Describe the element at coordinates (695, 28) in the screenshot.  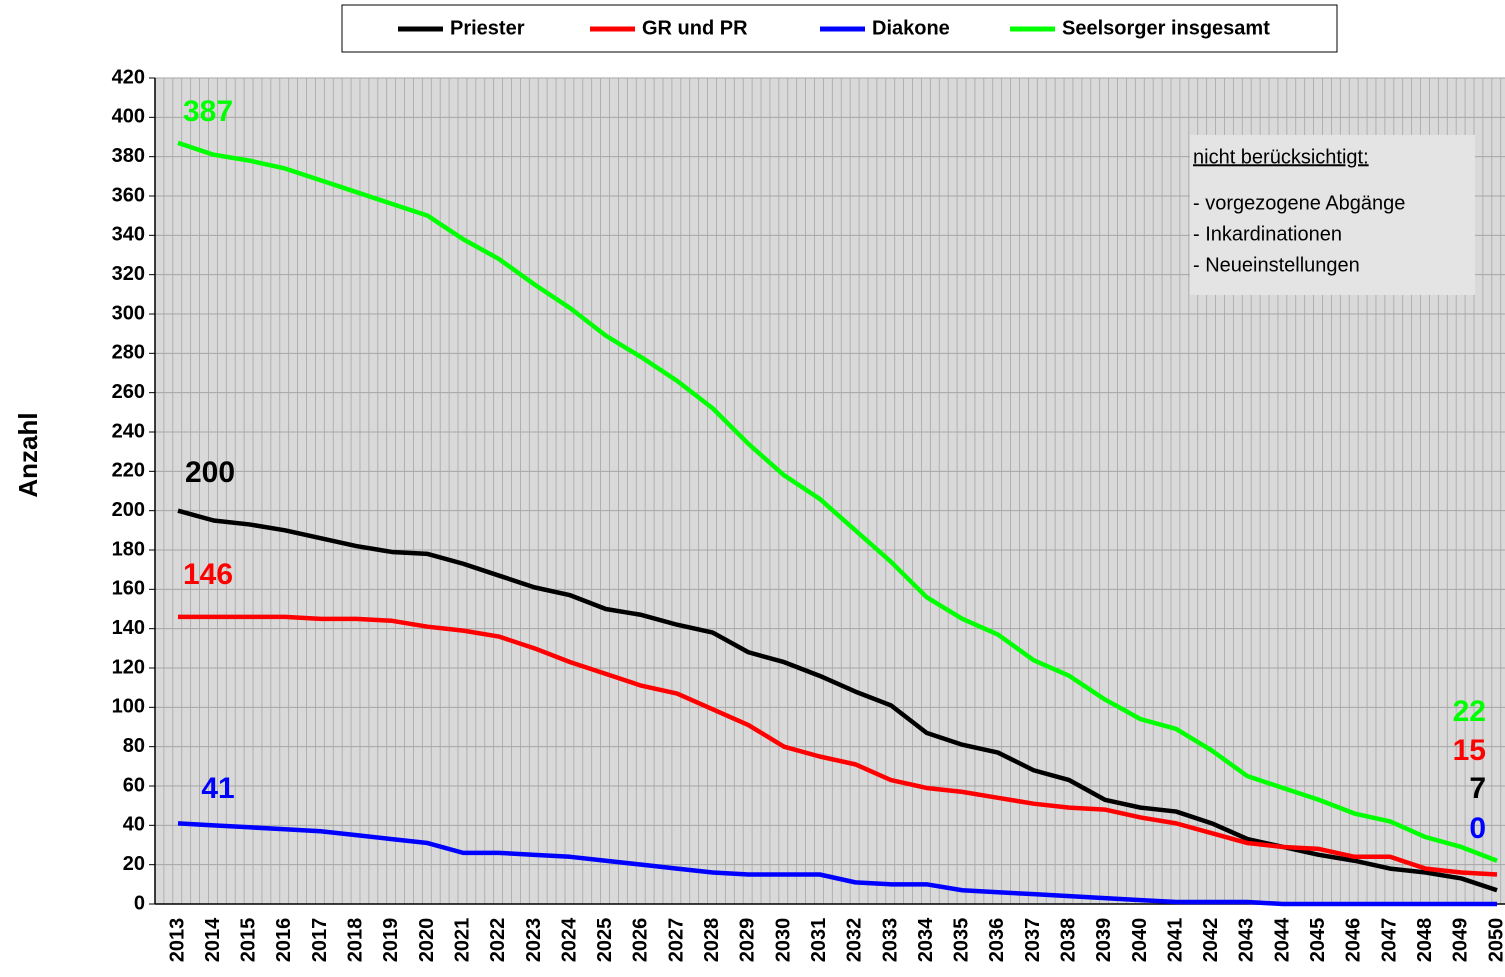
I see `legend-label: GR und PR` at that location.